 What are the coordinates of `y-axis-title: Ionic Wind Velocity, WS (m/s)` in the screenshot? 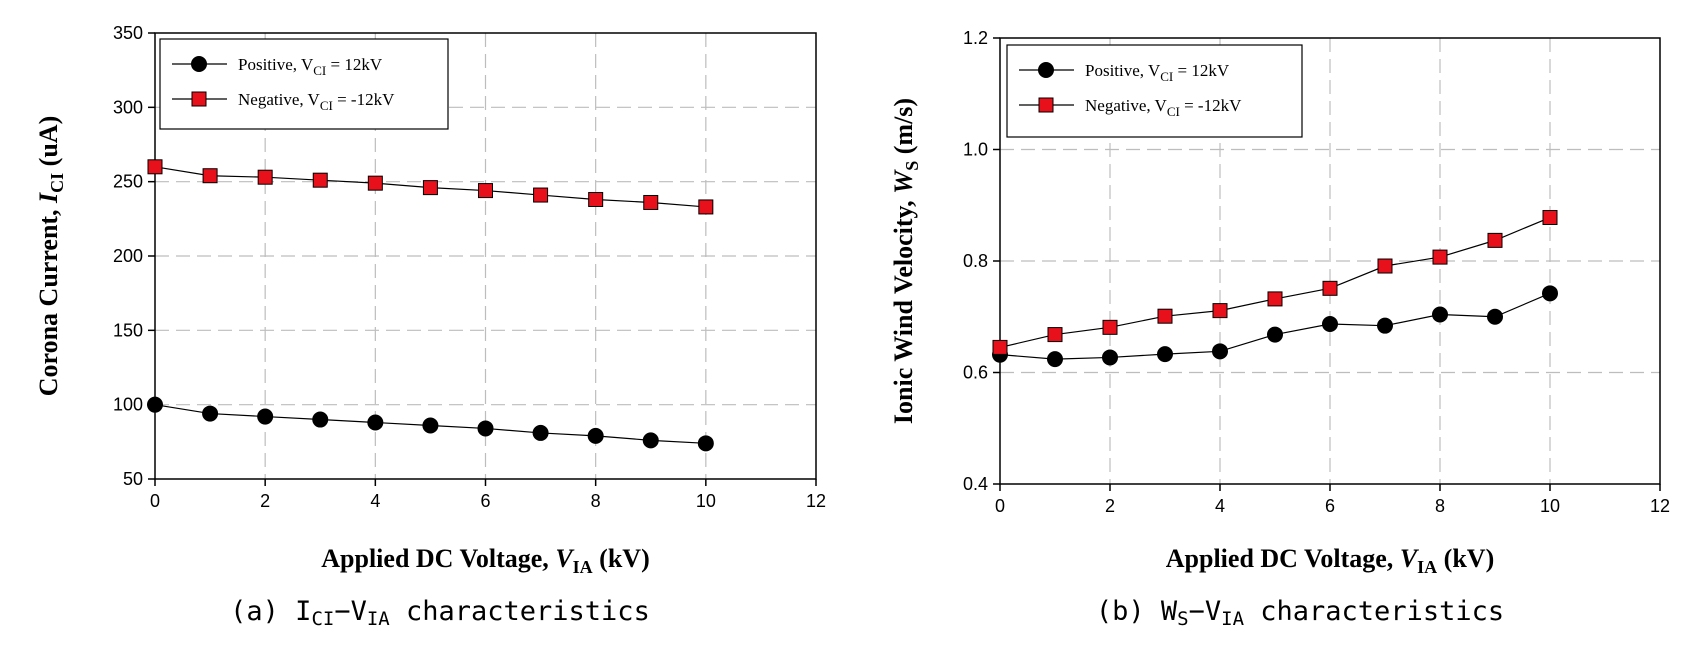 It's located at (905, 261).